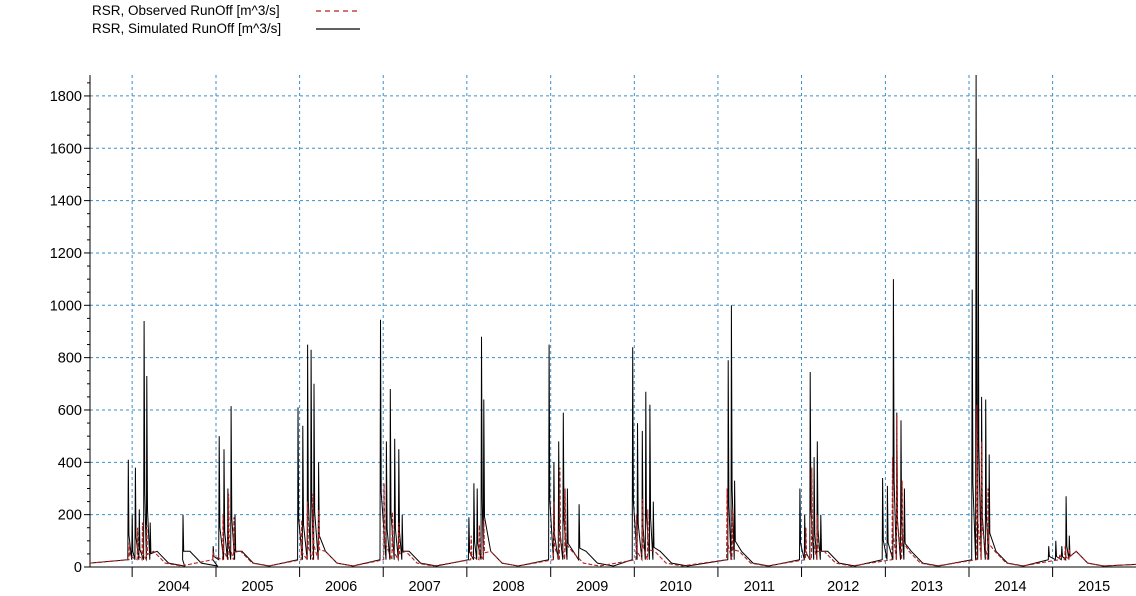  What do you see at coordinates (759, 587) in the screenshot?
I see `x-tick-label: 2011` at bounding box center [759, 587].